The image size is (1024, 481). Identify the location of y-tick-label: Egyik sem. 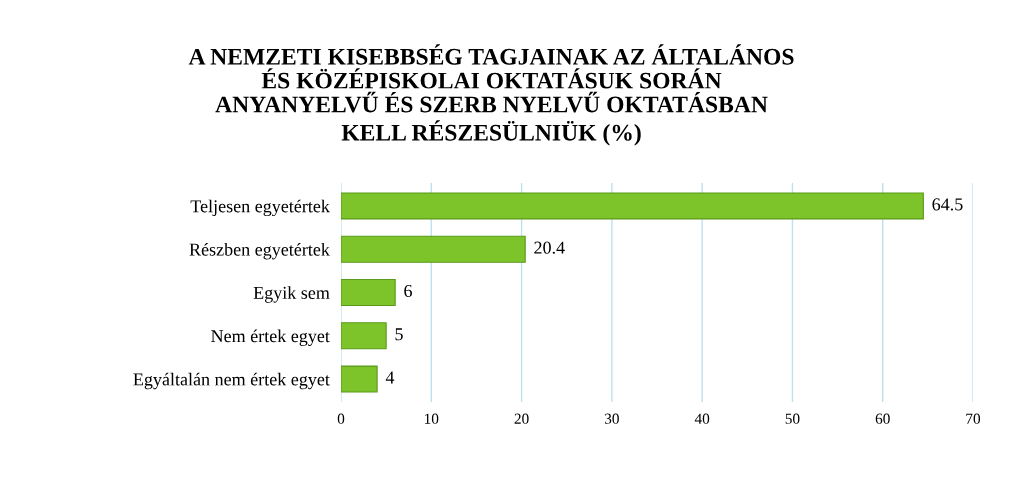
(291, 294).